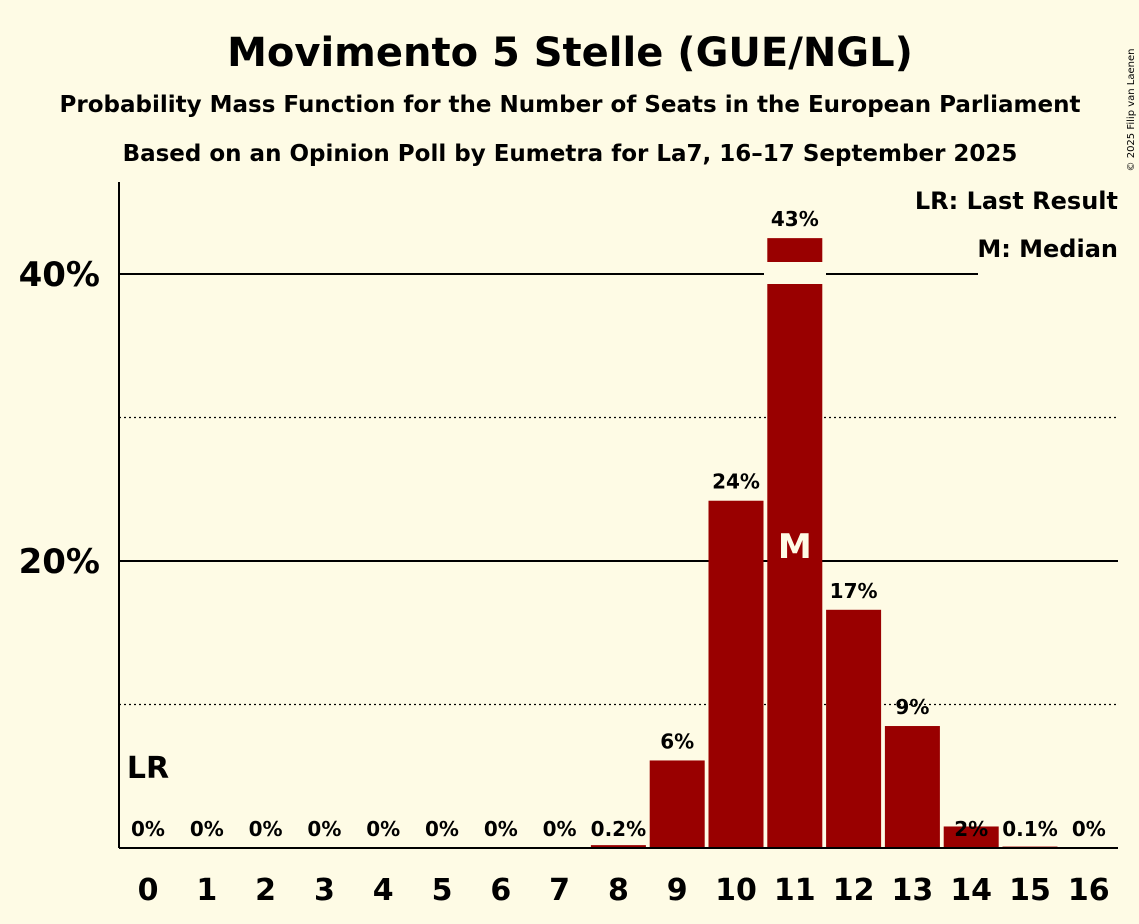 The width and height of the screenshot is (1139, 924). What do you see at coordinates (1029, 829) in the screenshot?
I see `data-label: 0.1%` at bounding box center [1029, 829].